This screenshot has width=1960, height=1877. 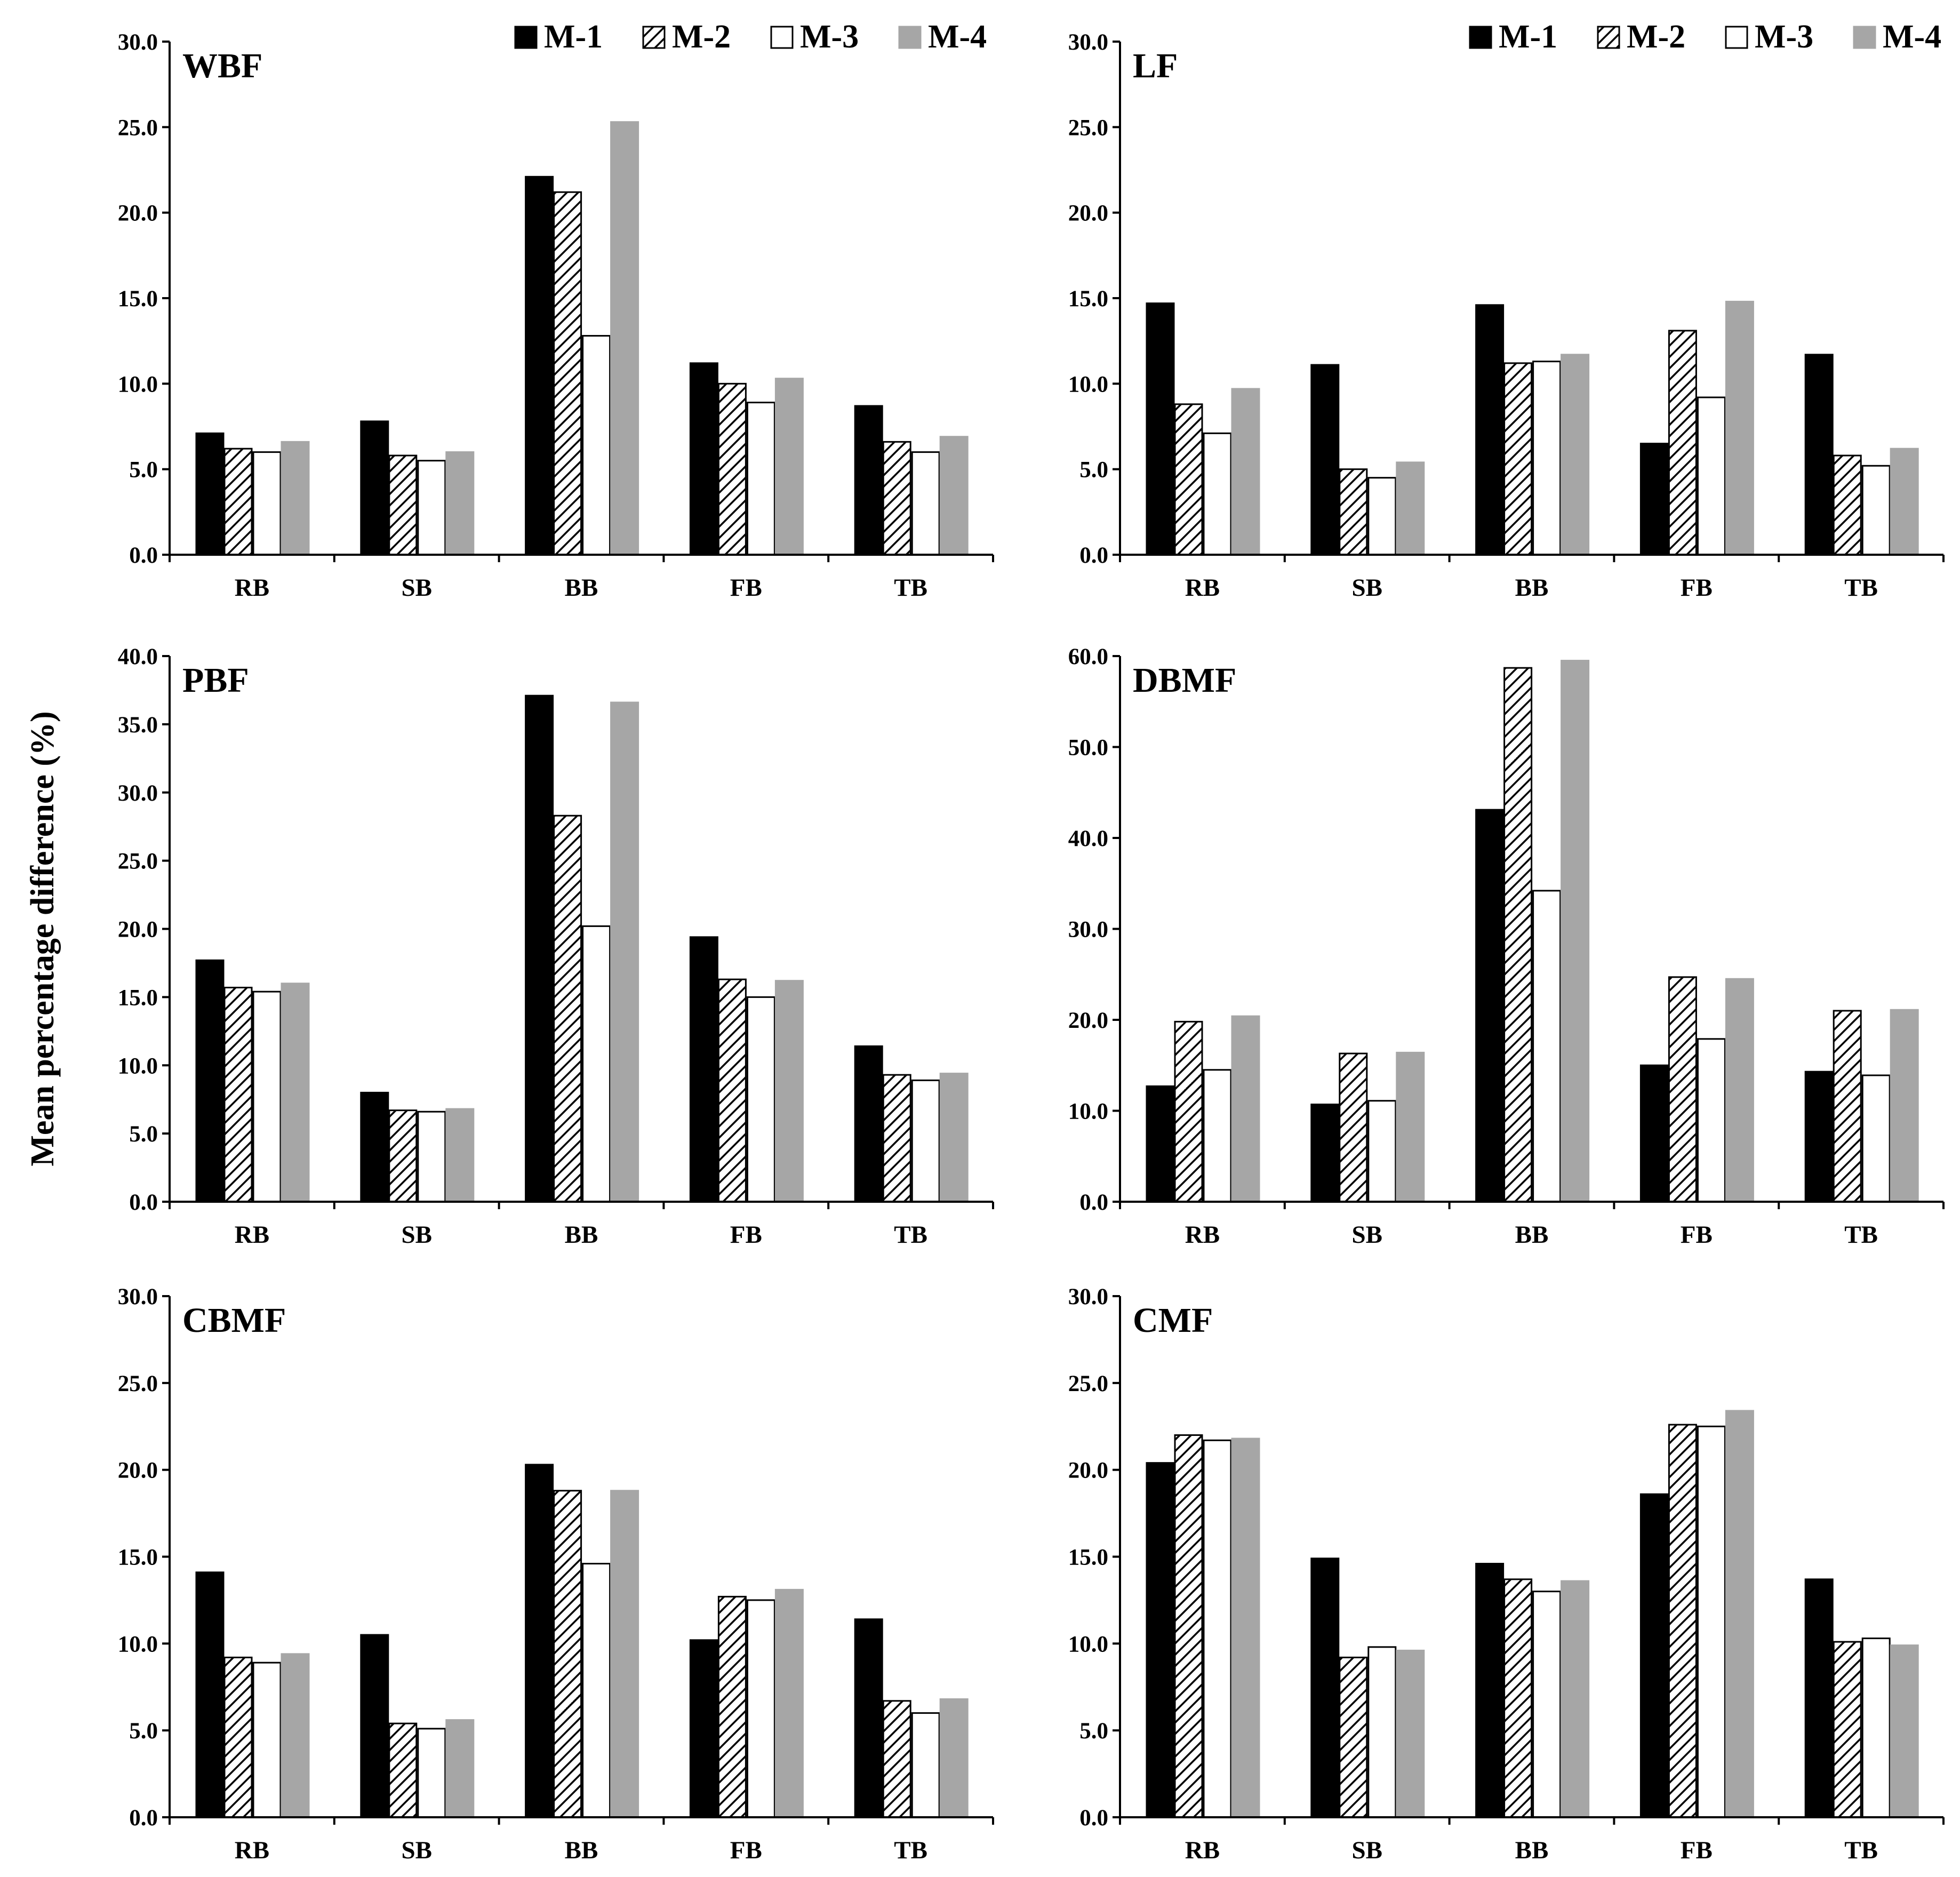 I want to click on panel-title: CBMF, so click(x=234, y=1321).